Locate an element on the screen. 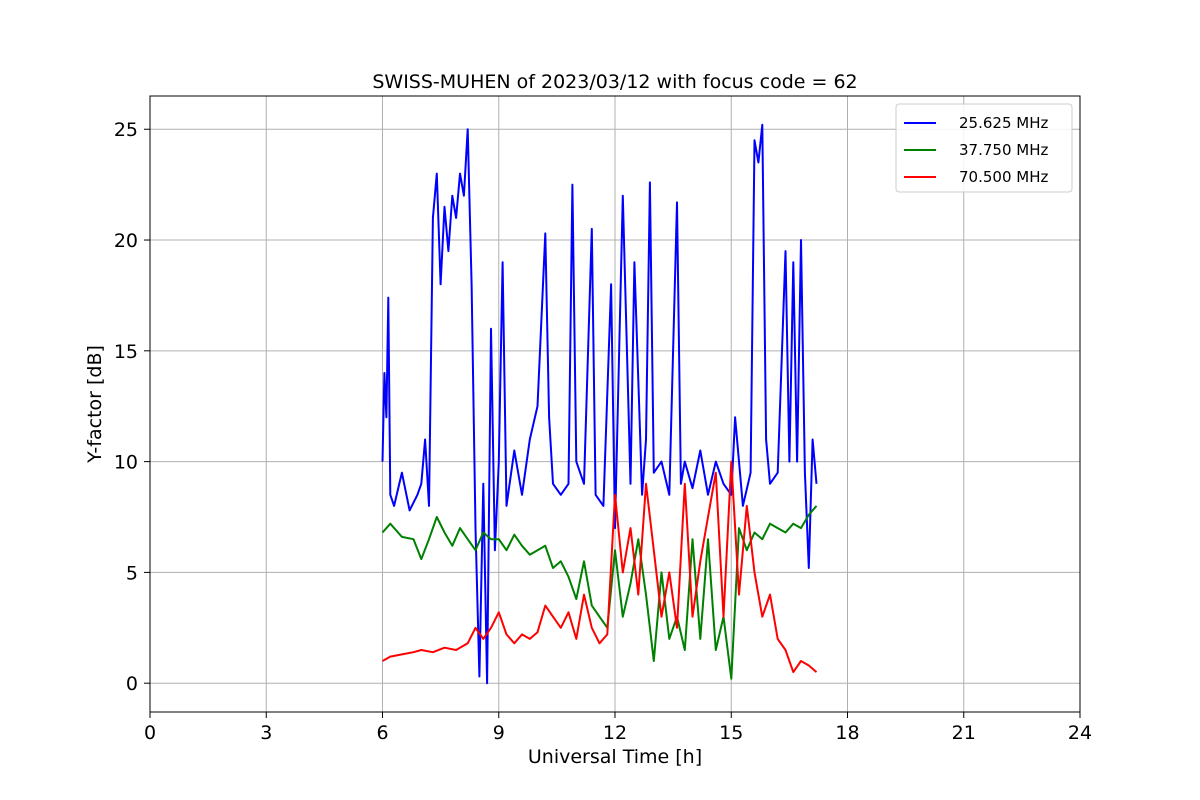 Image resolution: width=1200 pixels, height=800 pixels. x-tick-label: 21 is located at coordinates (964, 733).